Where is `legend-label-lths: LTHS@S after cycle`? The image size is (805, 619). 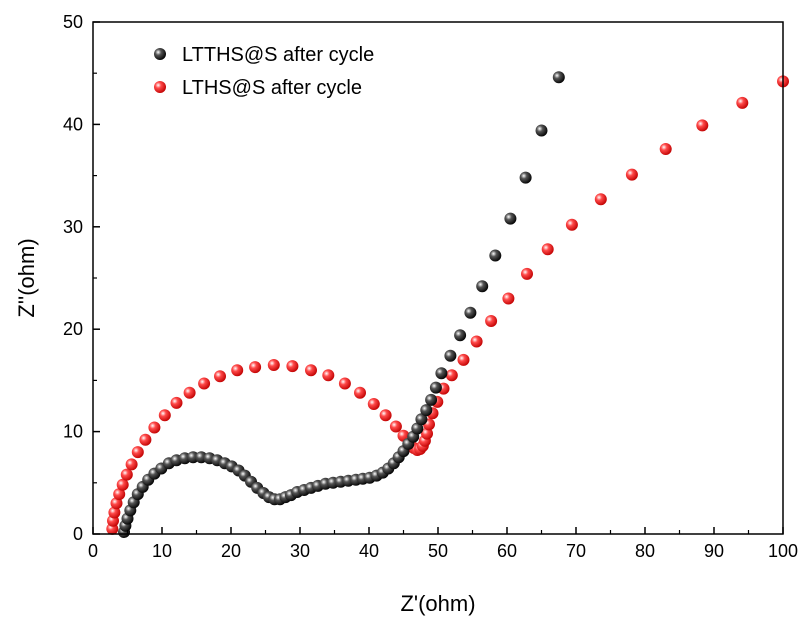 legend-label-lths: LTHS@S after cycle is located at coordinates (272, 88).